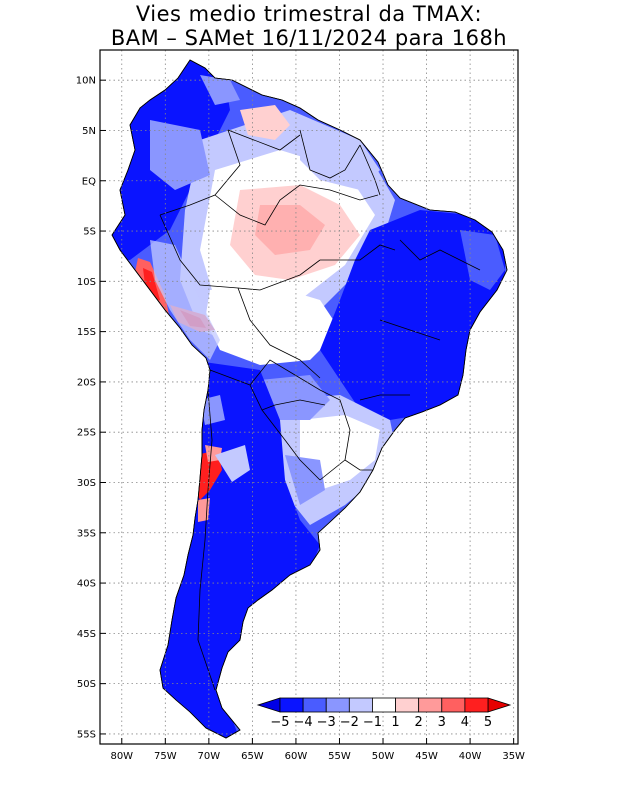 The height and width of the screenshot is (800, 618). Describe the element at coordinates (309, 38) in the screenshot. I see `title-line-2: BAM – SAMet 16/11/2024 para 168h` at that location.